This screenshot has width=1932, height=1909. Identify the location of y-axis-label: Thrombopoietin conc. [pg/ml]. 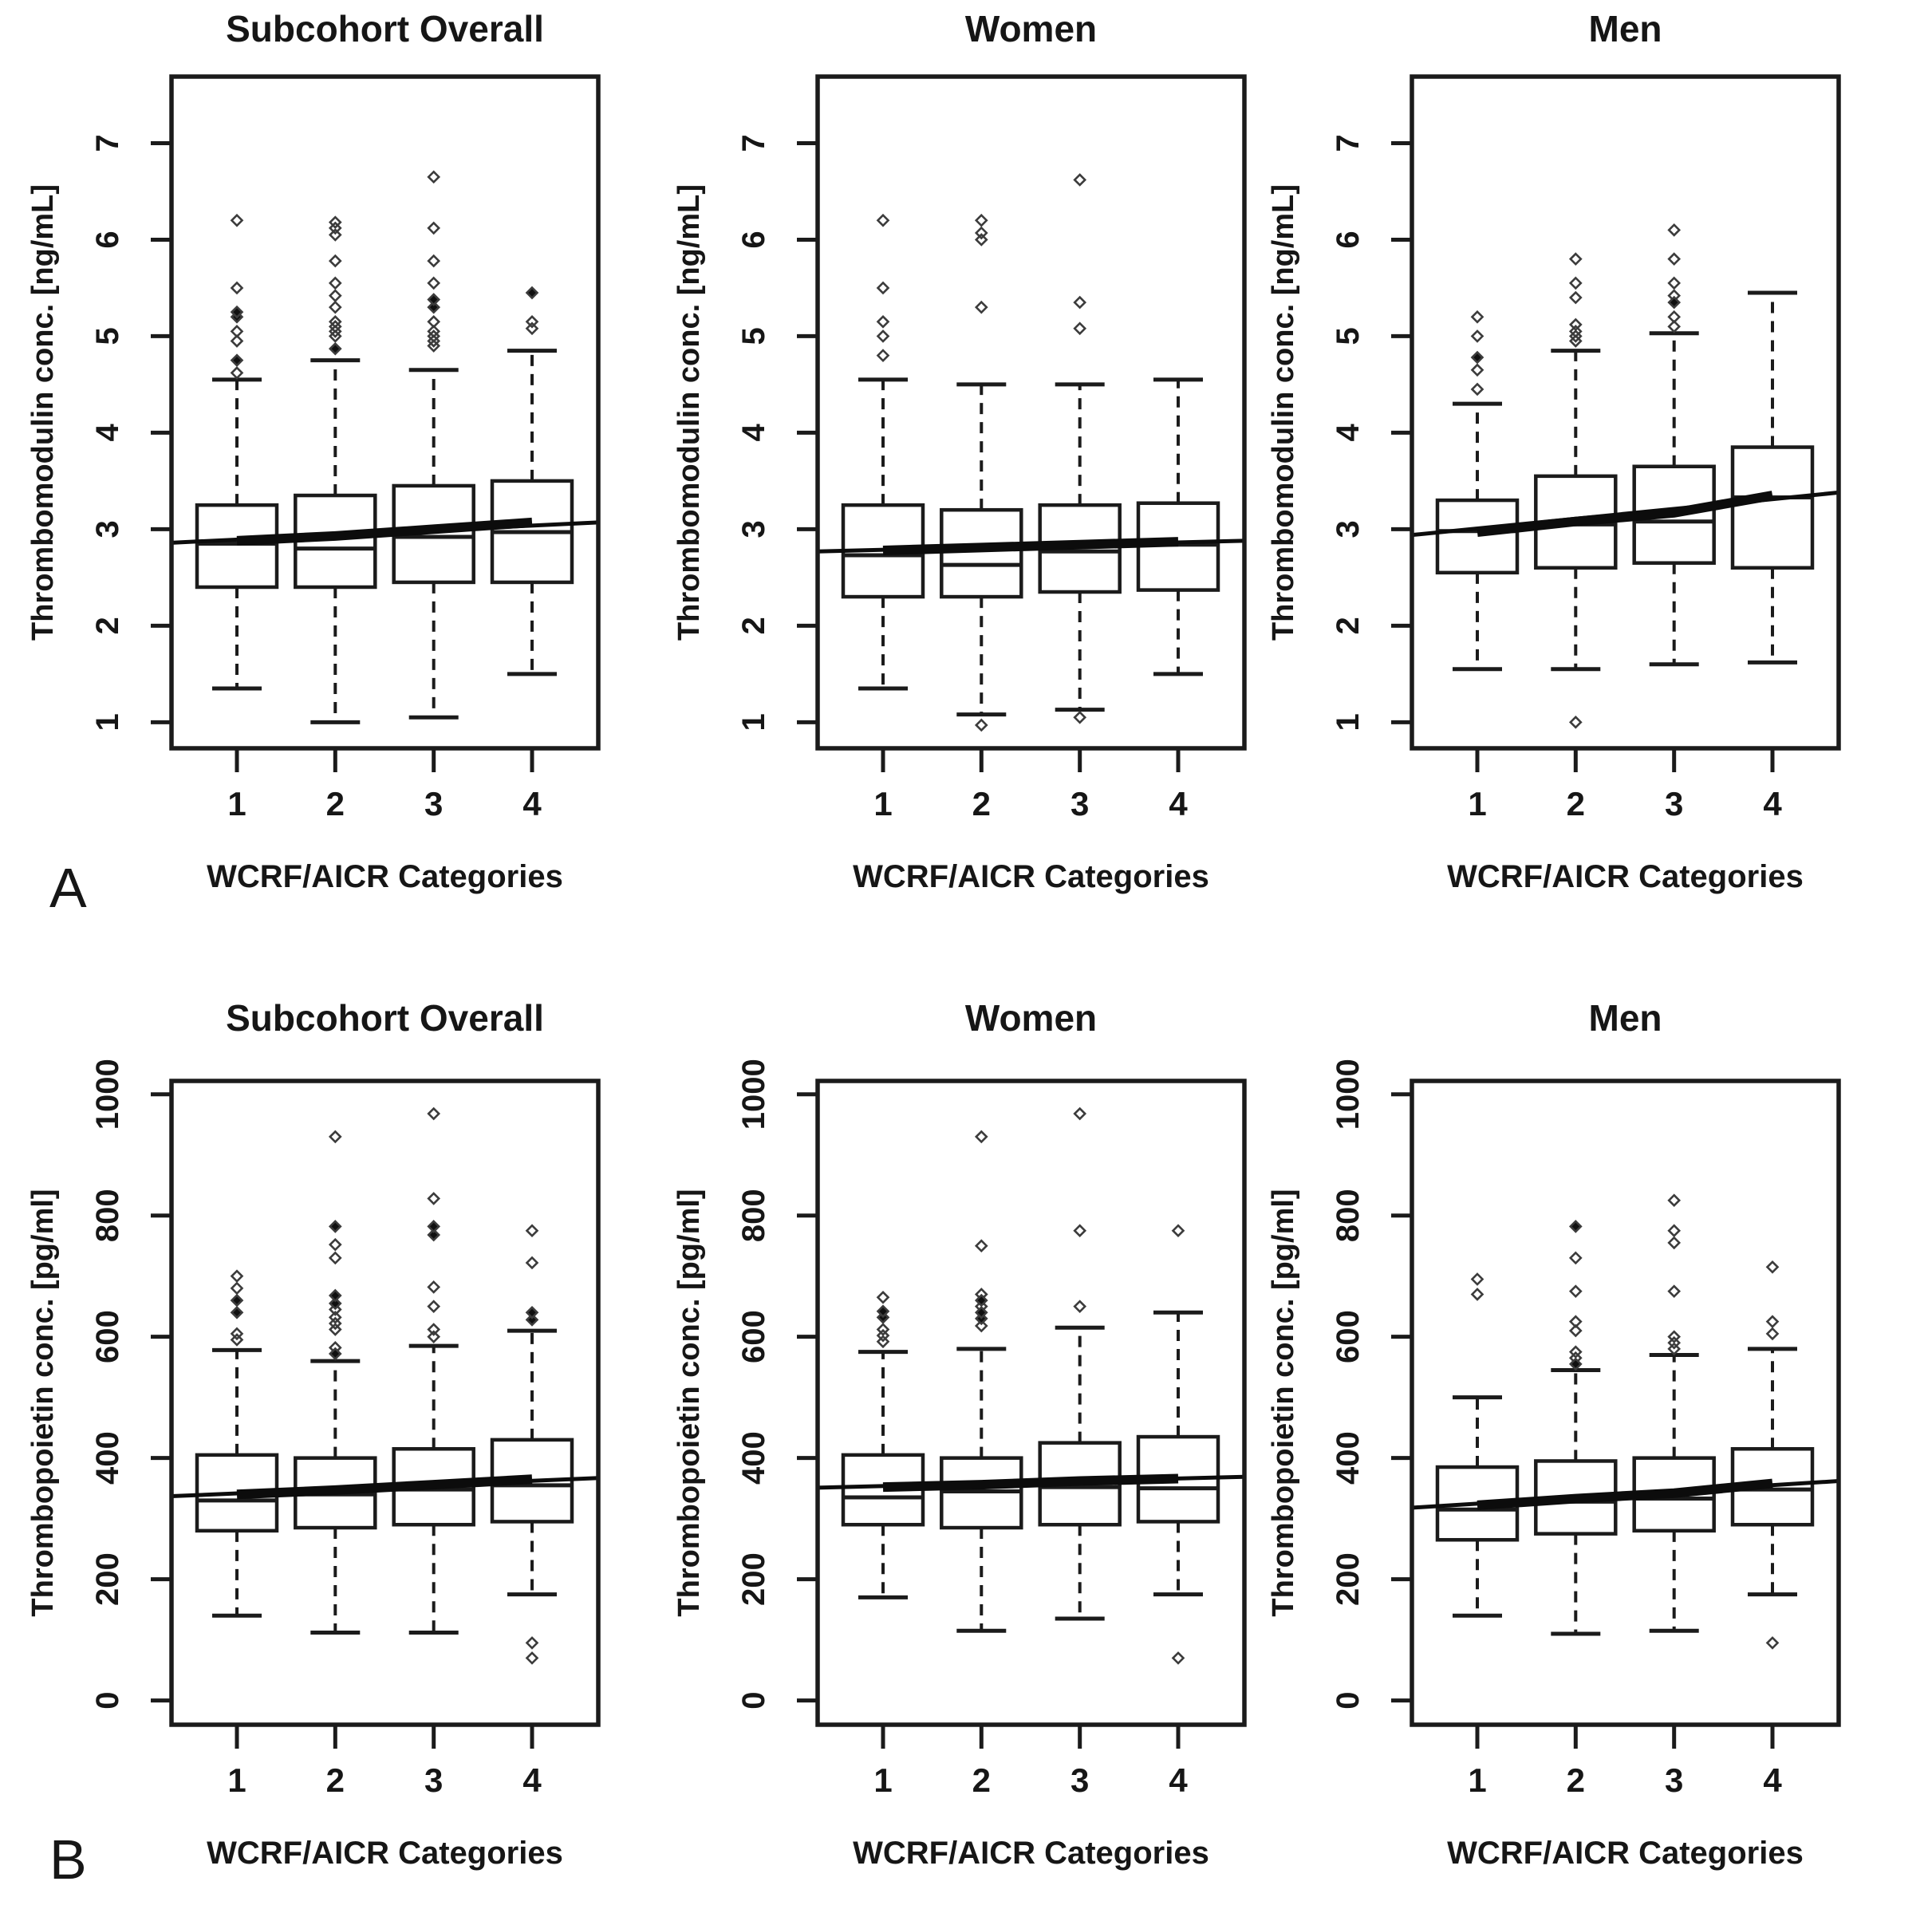
(689, 1402).